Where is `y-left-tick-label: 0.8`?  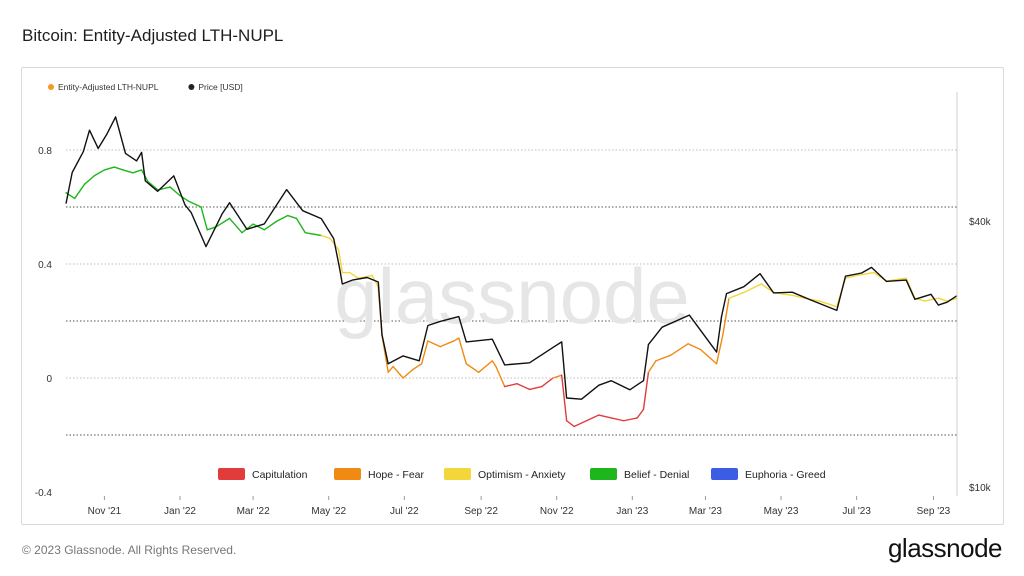 y-left-tick-label: 0.8 is located at coordinates (45, 151).